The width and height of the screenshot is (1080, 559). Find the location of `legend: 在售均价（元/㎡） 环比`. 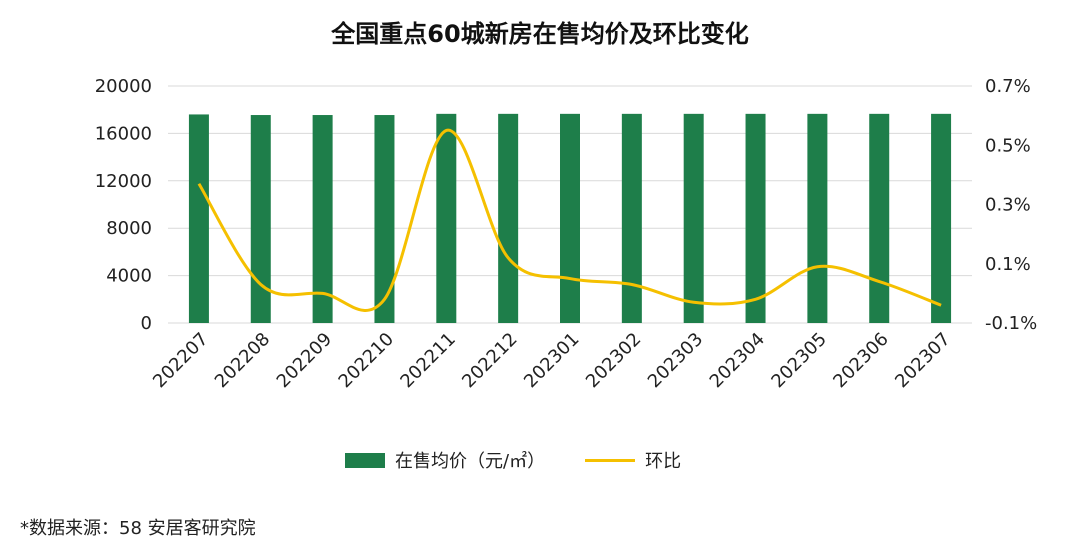

legend: 在售均价（元/㎡） 环比 is located at coordinates (533, 460).